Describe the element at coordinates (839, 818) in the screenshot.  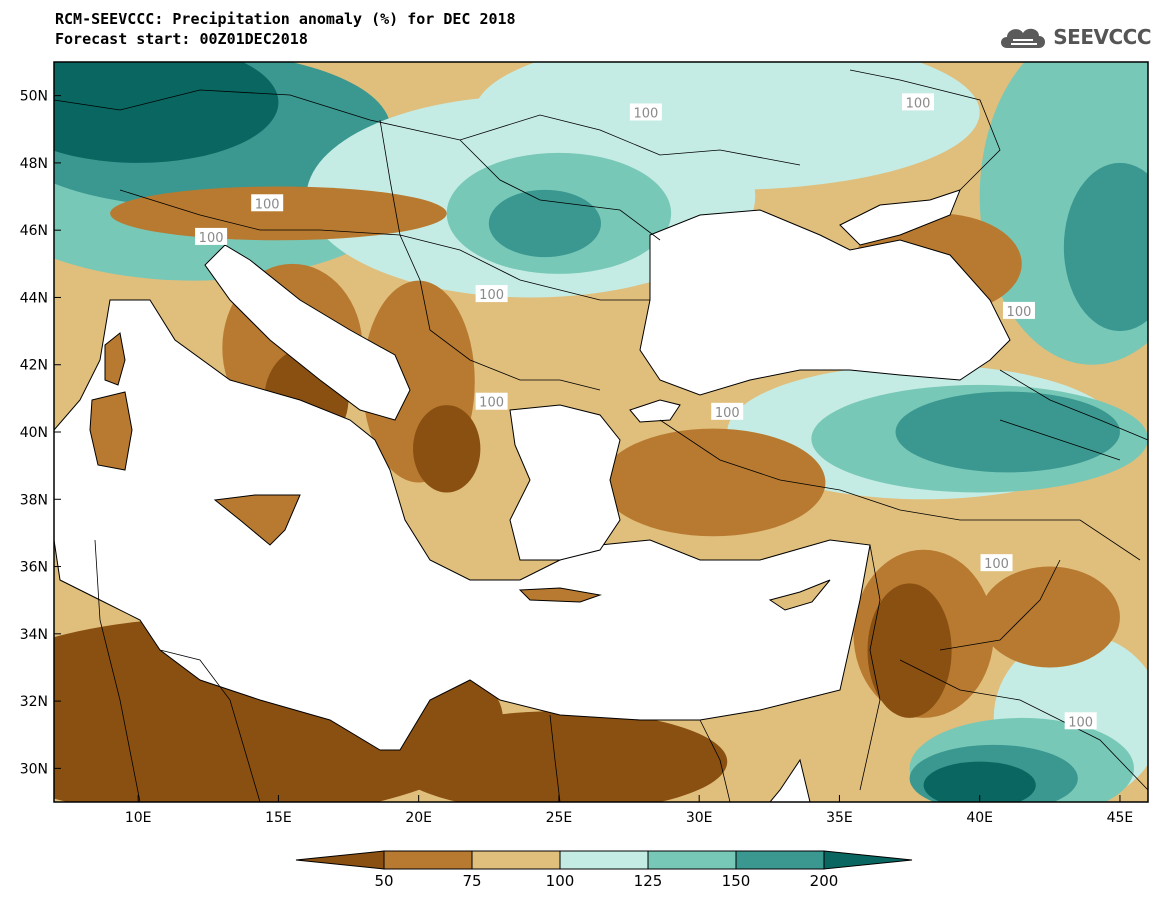
I see `lon-tick-label: 35E` at that location.